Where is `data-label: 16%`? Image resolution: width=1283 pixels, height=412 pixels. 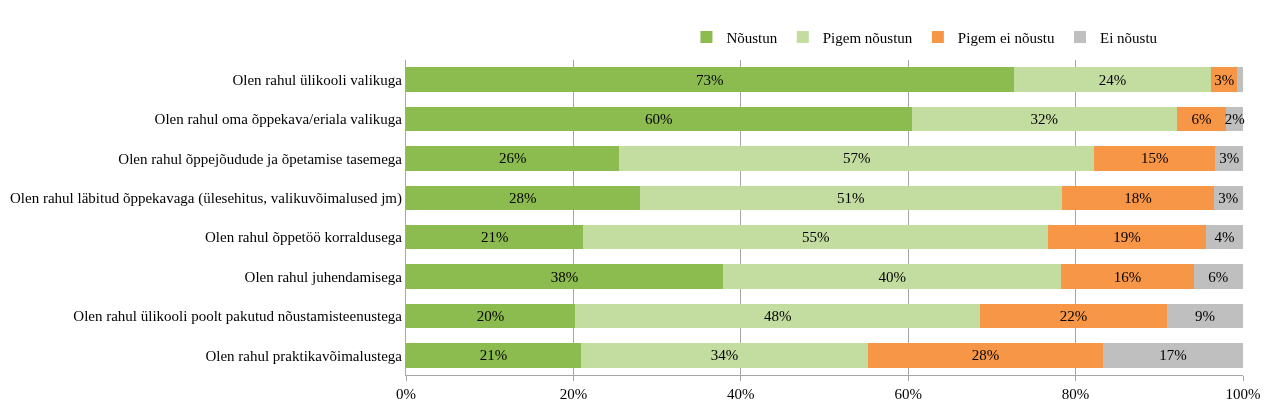 data-label: 16% is located at coordinates (1127, 276).